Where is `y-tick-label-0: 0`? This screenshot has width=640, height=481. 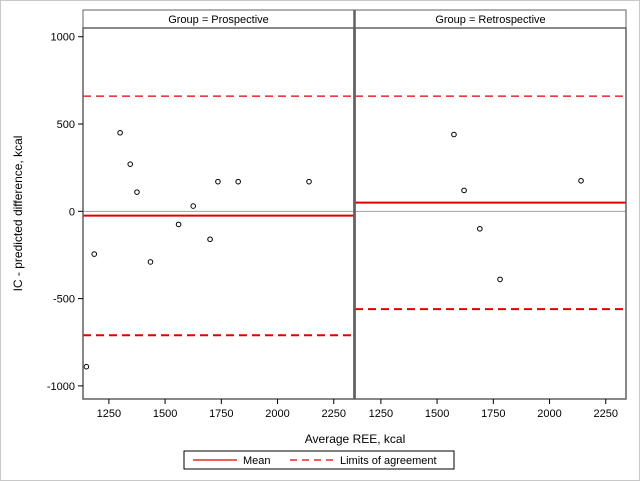 y-tick-label-0: 0 is located at coordinates (72, 212).